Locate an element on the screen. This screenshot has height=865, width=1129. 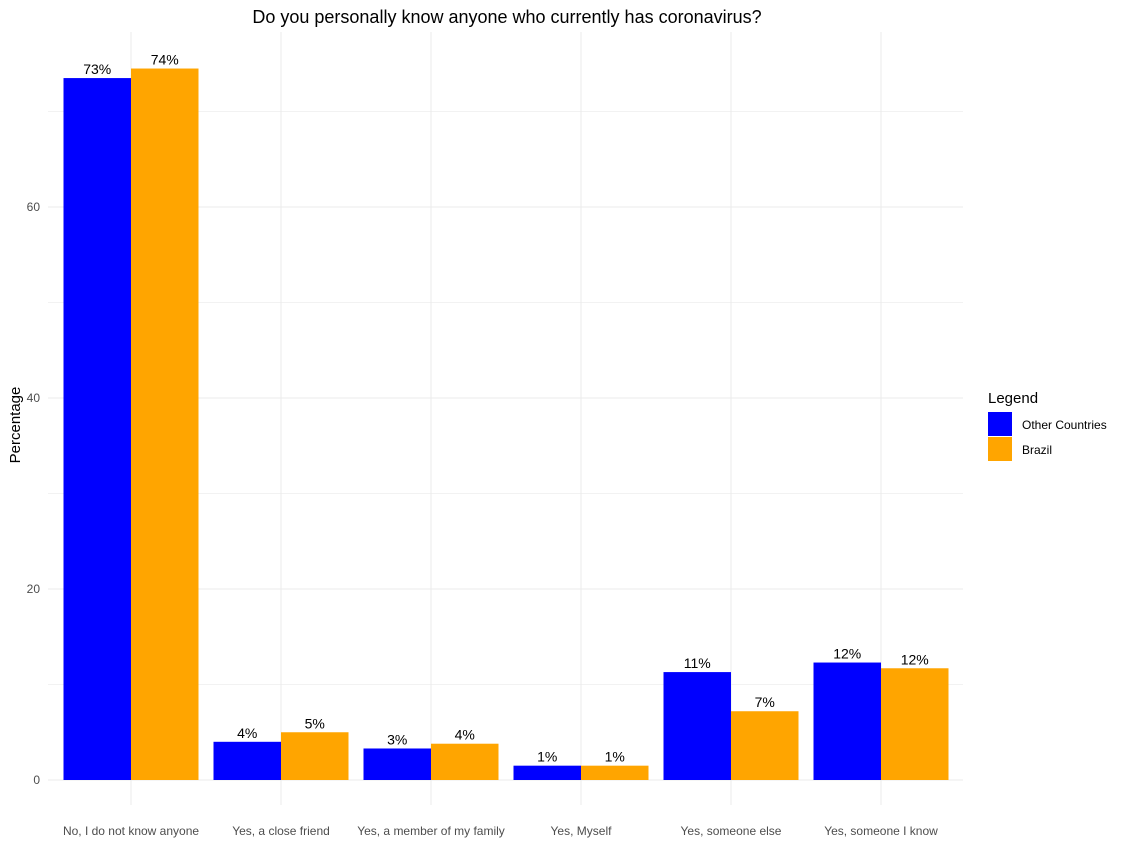
x-tick-label: Yes, a member of my family is located at coordinates (431, 831).